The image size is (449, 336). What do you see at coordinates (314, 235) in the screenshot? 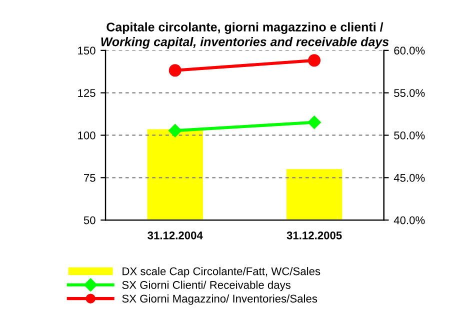
I see `x-tick-label: 31.12.2005` at bounding box center [314, 235].